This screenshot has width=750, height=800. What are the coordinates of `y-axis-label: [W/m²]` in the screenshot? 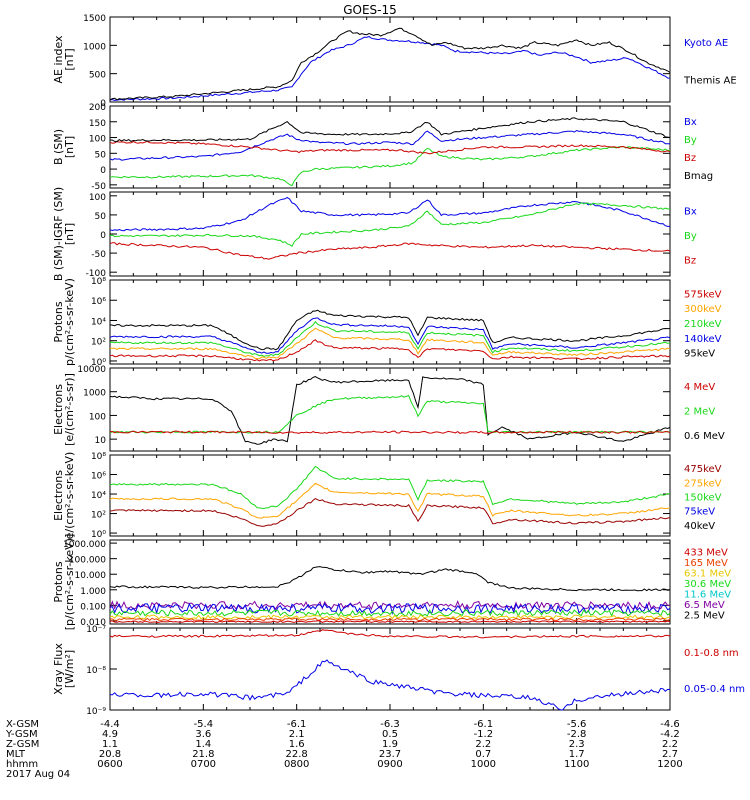 It's located at (69, 669).